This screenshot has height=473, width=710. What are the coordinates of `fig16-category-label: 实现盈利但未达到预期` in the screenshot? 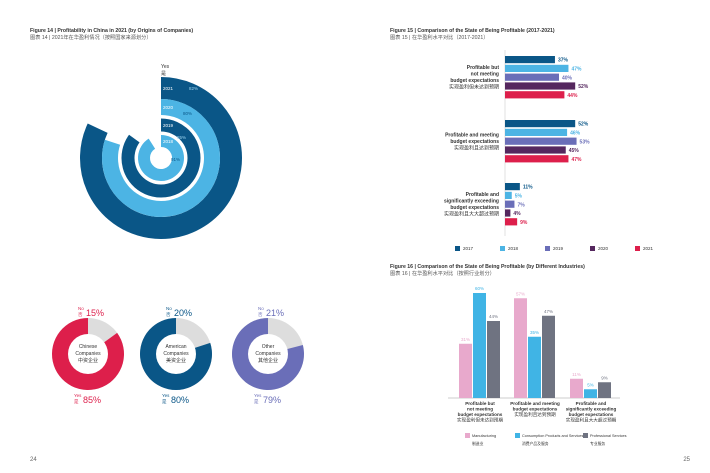 It's located at (480, 420).